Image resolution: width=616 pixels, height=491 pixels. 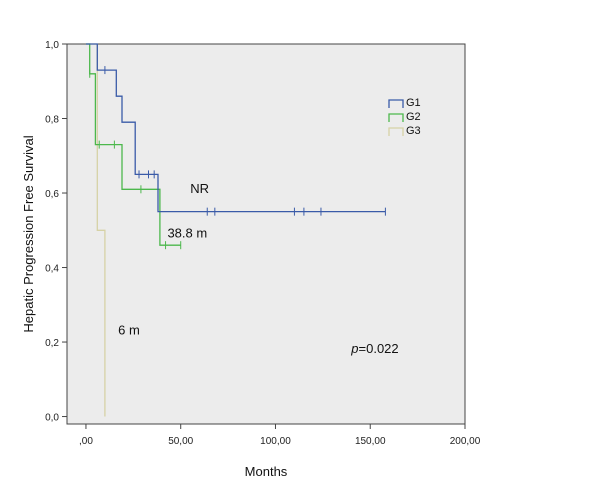 What do you see at coordinates (187, 233) in the screenshot?
I see `annotation-label: 38.8 m` at bounding box center [187, 233].